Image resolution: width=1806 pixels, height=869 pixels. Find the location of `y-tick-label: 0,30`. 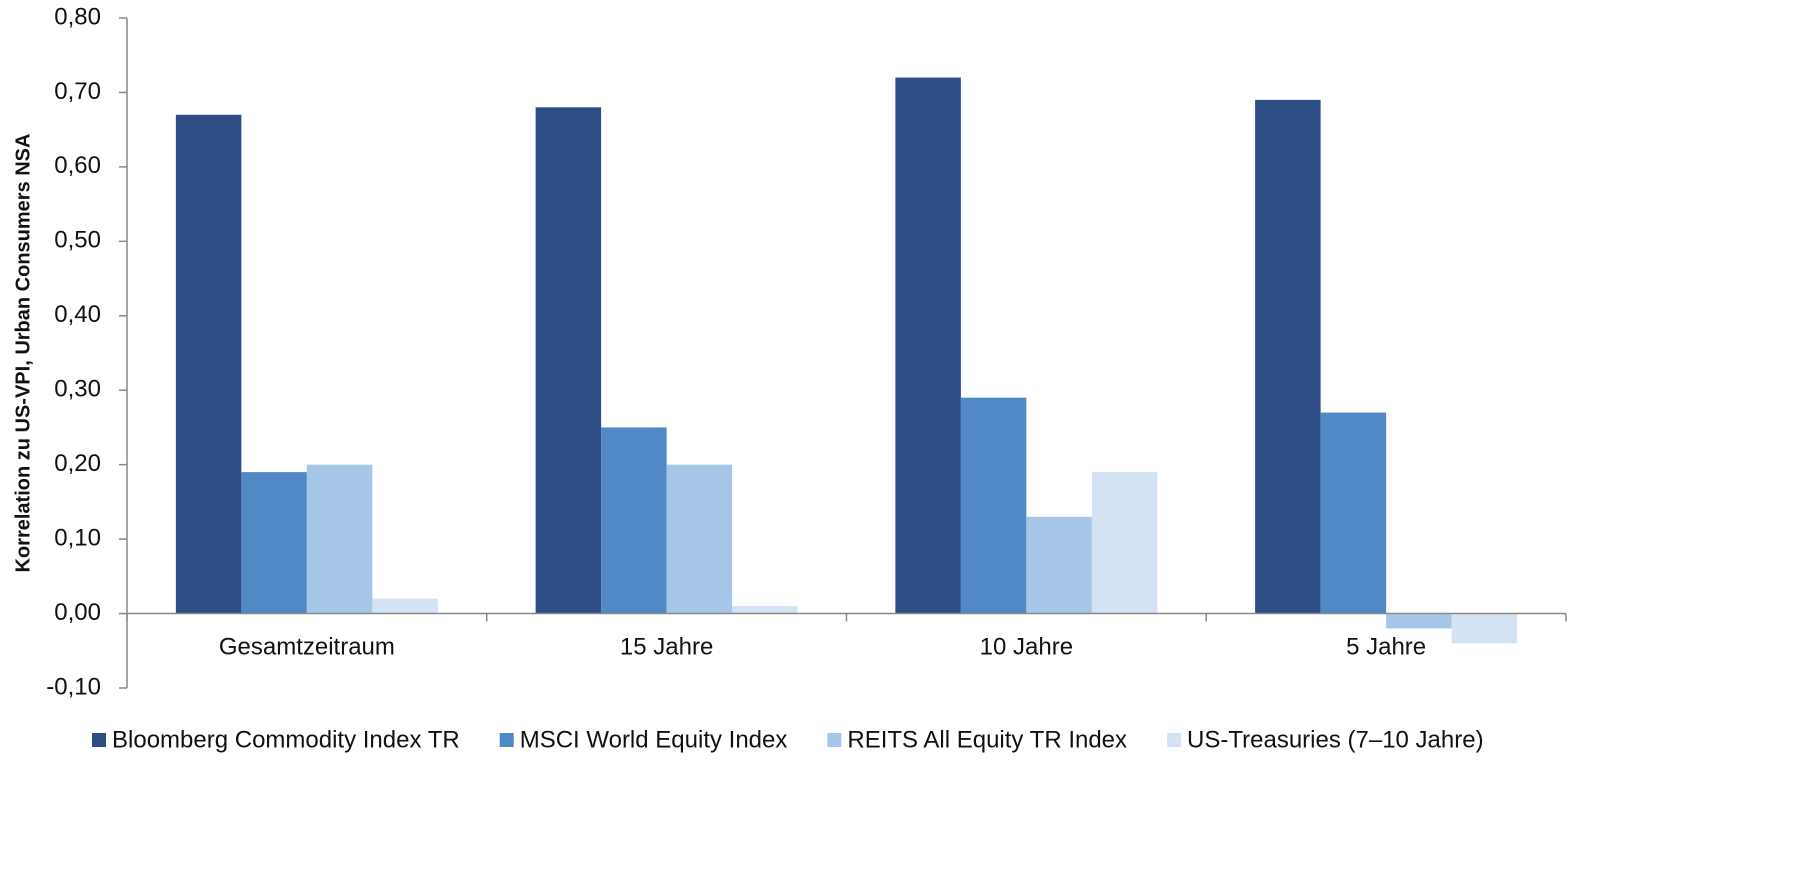

y-tick-label: 0,30 is located at coordinates (77, 389).